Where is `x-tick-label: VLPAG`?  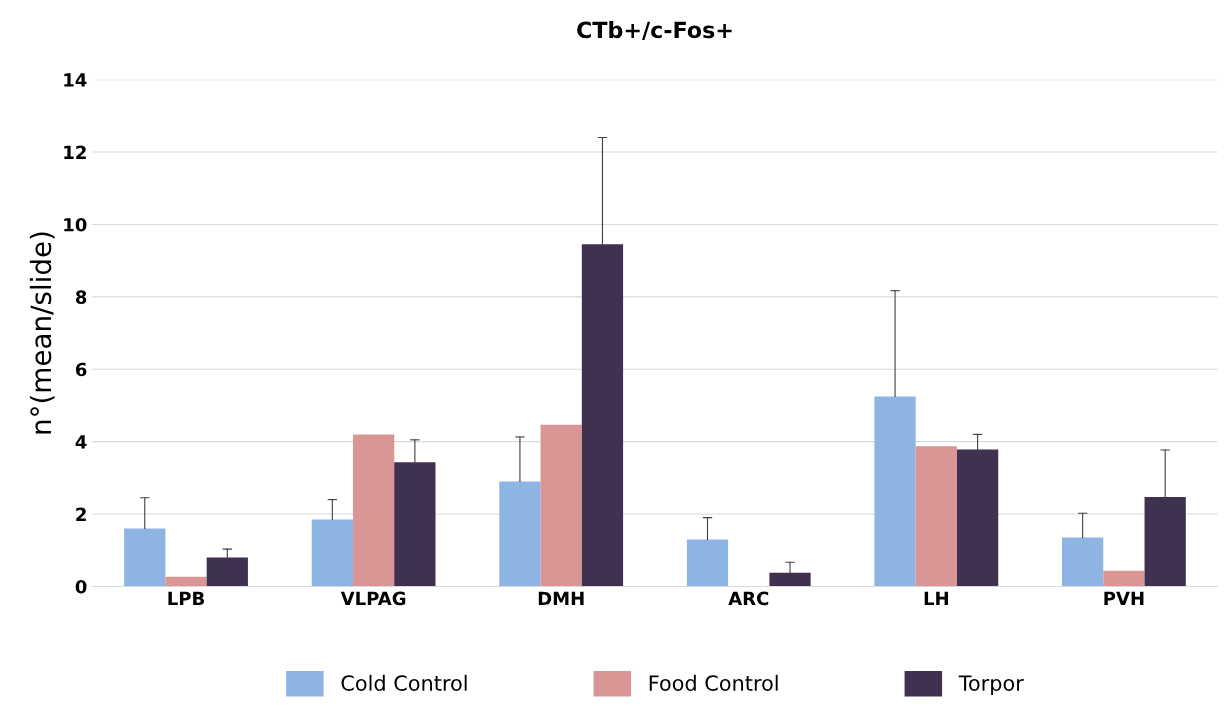 x-tick-label: VLPAG is located at coordinates (373, 598).